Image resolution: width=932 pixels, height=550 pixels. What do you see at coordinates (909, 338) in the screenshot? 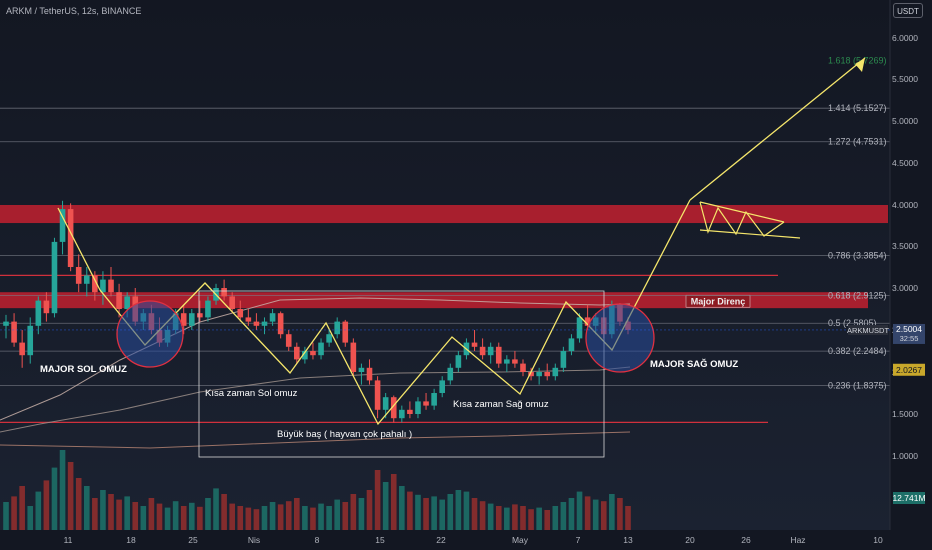
I see `candle-countdown: 32:55` at bounding box center [909, 338].